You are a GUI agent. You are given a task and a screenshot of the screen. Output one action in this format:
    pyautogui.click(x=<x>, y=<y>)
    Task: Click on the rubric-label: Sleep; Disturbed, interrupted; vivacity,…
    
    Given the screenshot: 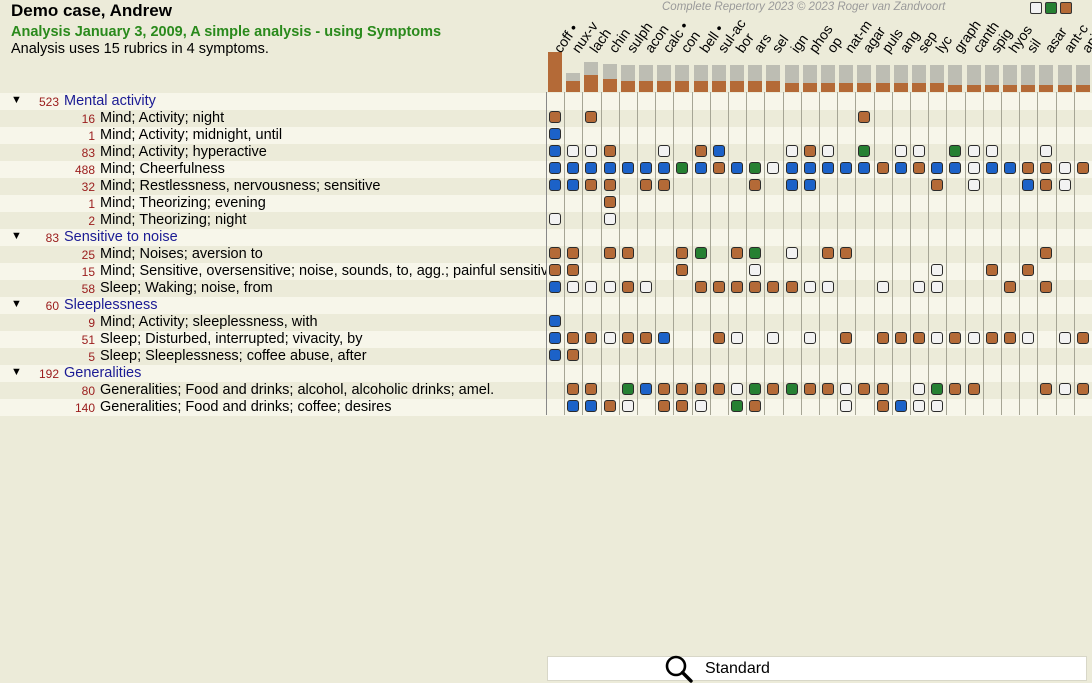 What is the action you would take?
    pyautogui.click(x=231, y=339)
    